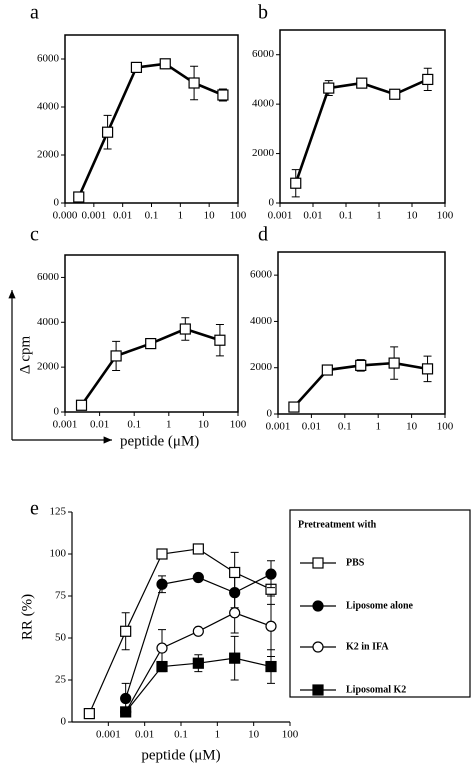 Image resolution: width=474 pixels, height=772 pixels. I want to click on panel-label: a, so click(34, 13).